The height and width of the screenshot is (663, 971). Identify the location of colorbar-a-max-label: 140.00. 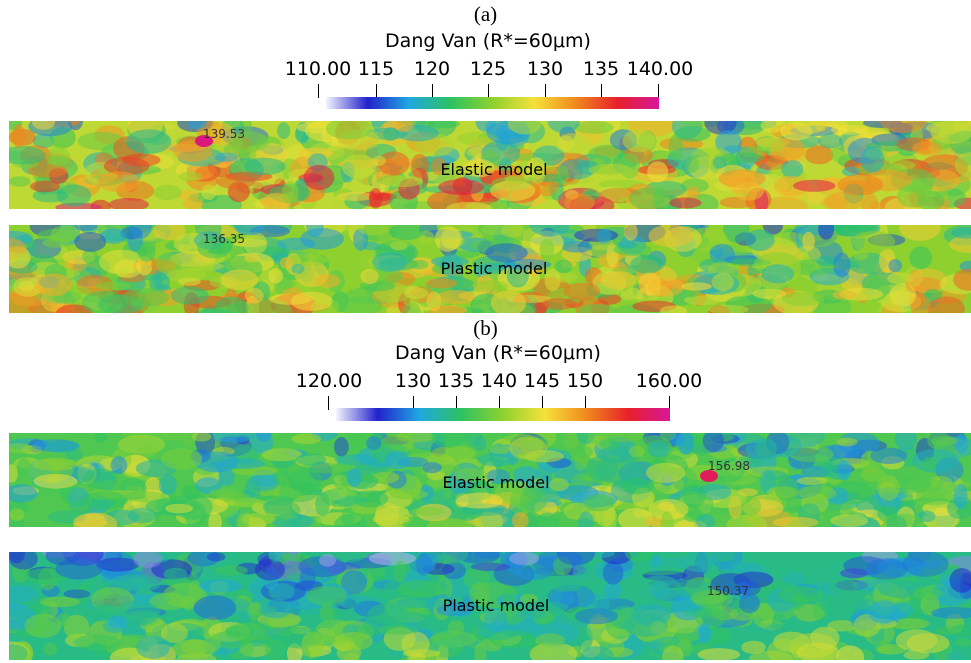
(660, 69).